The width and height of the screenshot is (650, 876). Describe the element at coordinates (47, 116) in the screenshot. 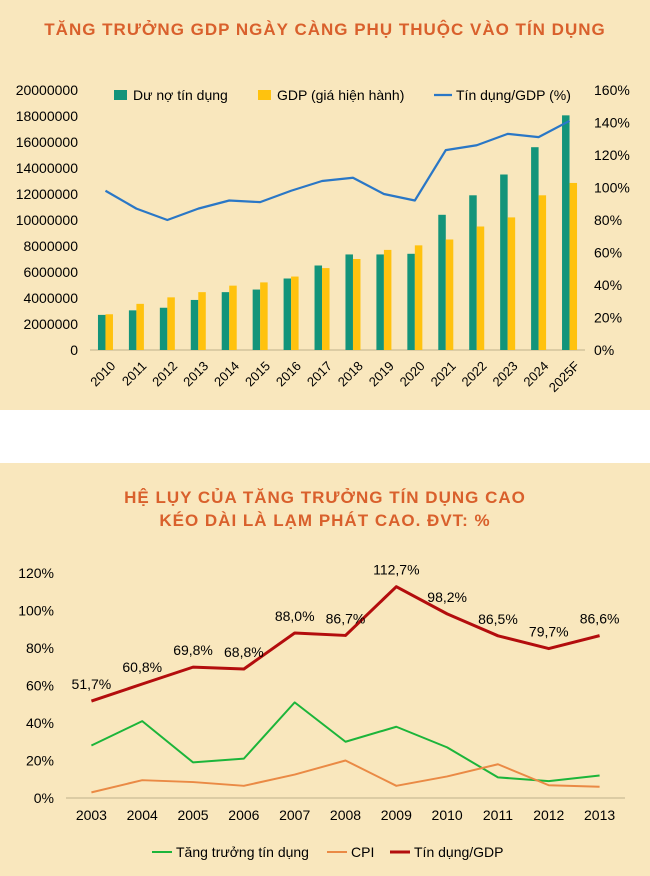

I see `left-axis-tick-label: 18000000` at that location.